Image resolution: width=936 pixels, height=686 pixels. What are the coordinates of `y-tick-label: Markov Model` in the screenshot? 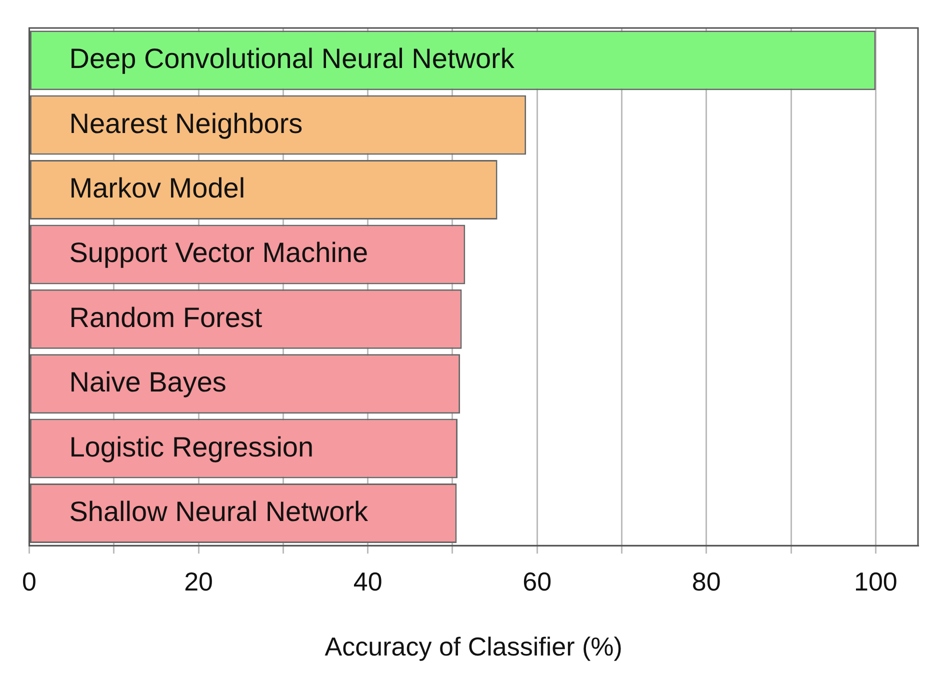 It's located at (157, 188).